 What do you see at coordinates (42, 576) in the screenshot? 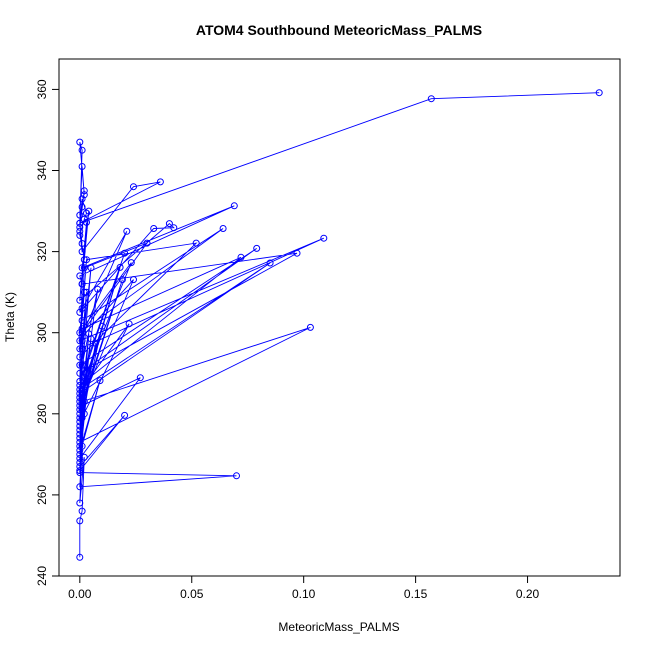
I see `y-tick-label: 240` at bounding box center [42, 576].